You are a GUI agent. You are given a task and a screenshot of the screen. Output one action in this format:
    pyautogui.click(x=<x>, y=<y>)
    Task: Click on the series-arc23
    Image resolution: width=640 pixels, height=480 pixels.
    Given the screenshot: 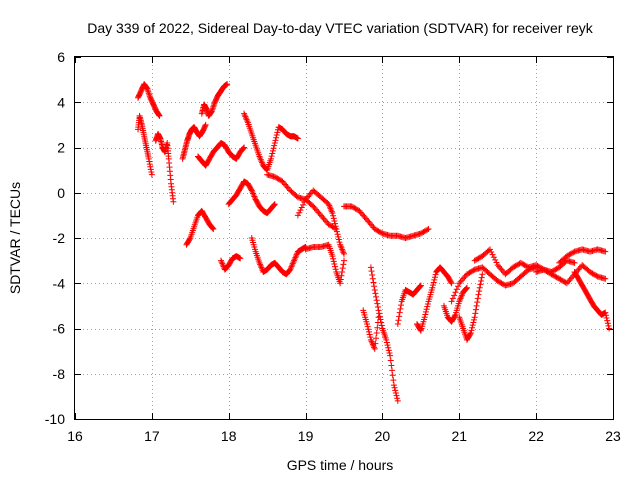 What is the action you would take?
    pyautogui.click(x=524, y=262)
    